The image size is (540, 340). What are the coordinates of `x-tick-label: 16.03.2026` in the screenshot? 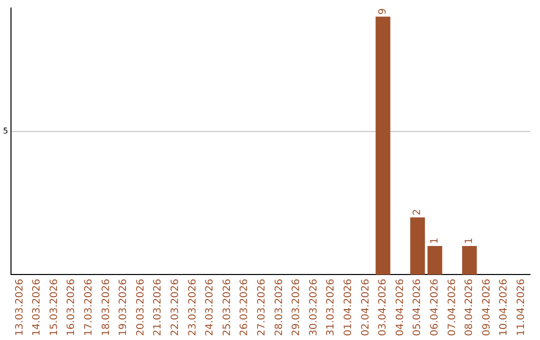 It's located at (72, 307).